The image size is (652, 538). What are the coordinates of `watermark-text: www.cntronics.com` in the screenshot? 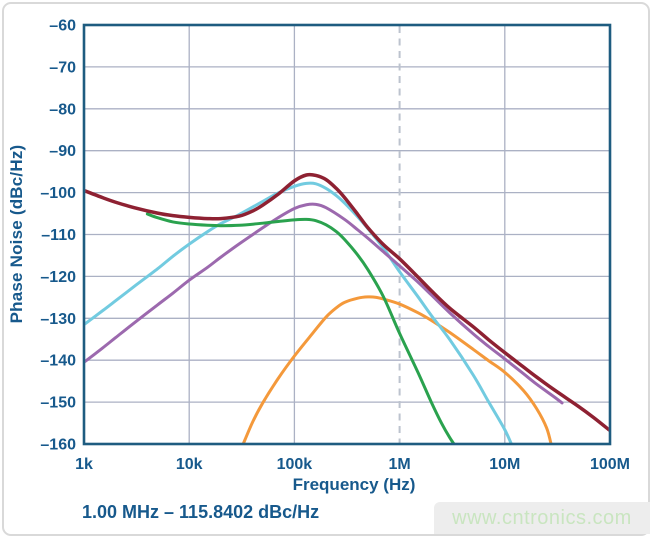 It's located at (542, 517).